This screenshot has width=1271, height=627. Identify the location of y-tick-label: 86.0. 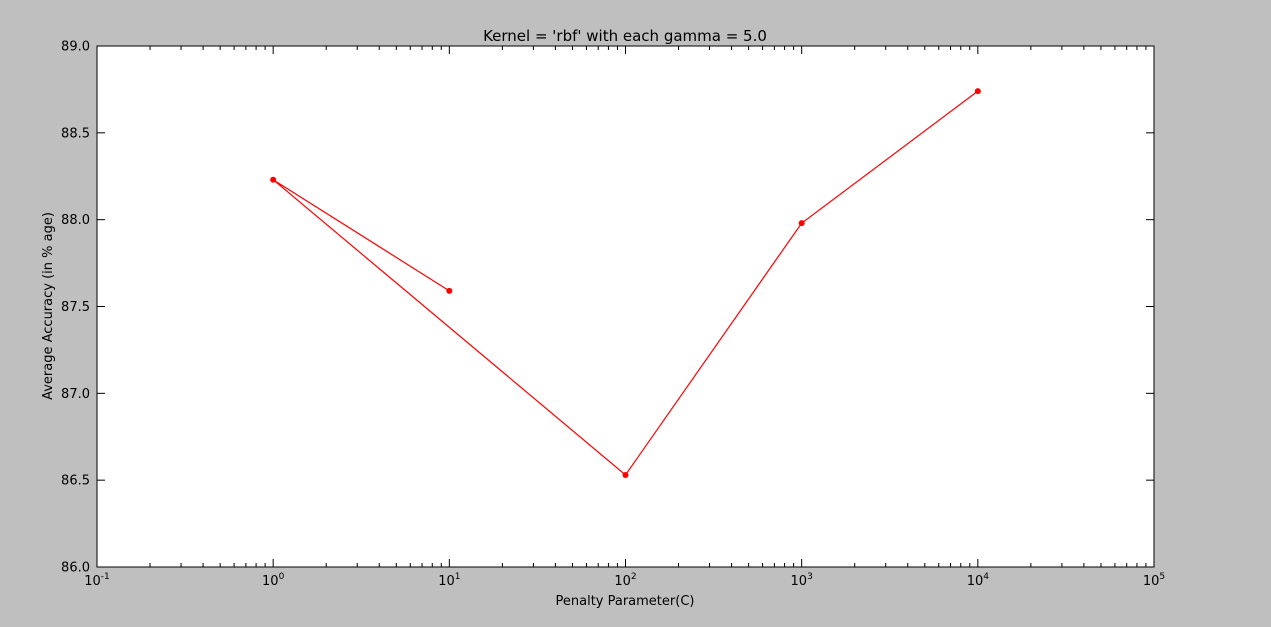
(75, 568).